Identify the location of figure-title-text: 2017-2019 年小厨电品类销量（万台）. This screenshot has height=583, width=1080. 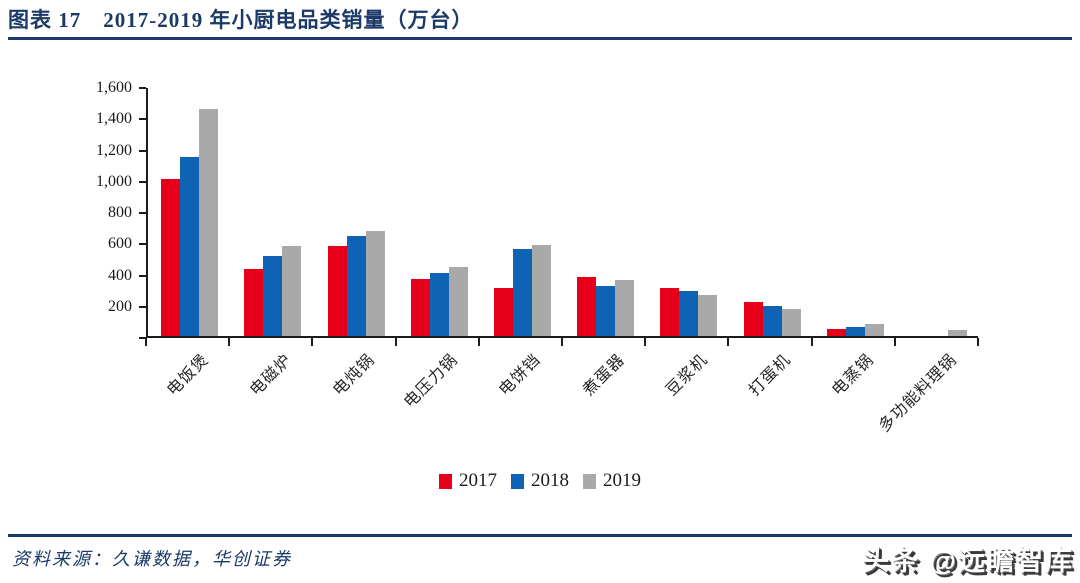
(288, 20).